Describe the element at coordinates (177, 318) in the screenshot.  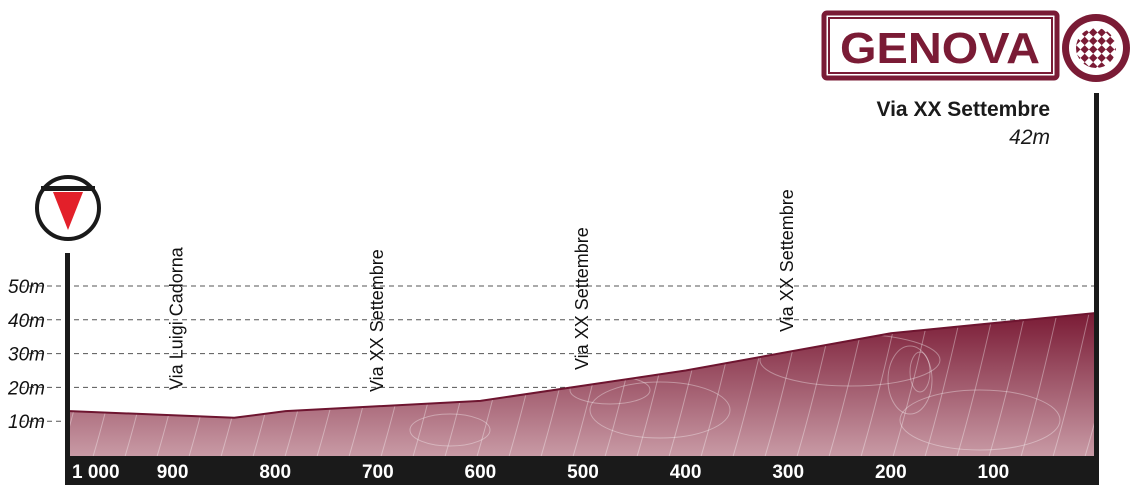
I see `street-label: Via Luigi Cadorna` at that location.